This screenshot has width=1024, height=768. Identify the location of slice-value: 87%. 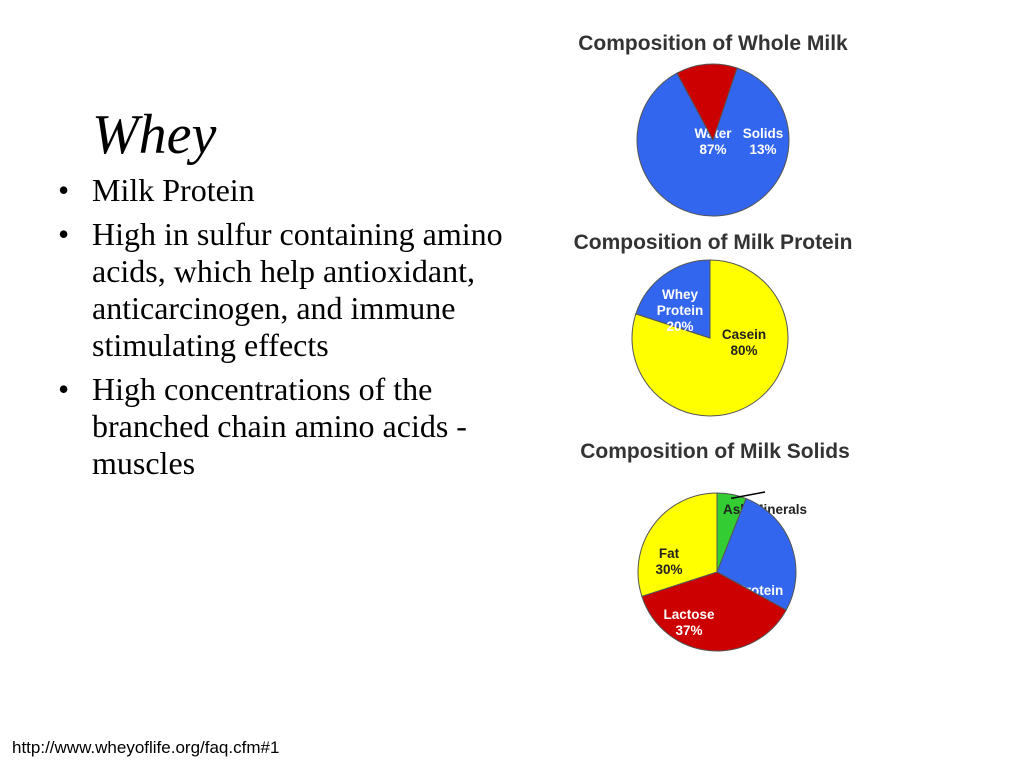
(712, 149).